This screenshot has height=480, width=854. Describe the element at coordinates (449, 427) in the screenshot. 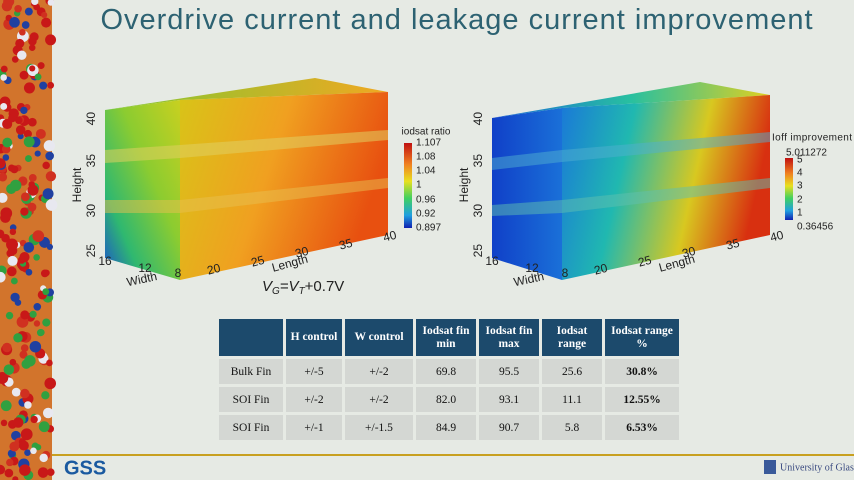

I see `table-row: SOI Fin +/-1 +/-1.5 84.9 90.7 5.8 6.53%` at that location.